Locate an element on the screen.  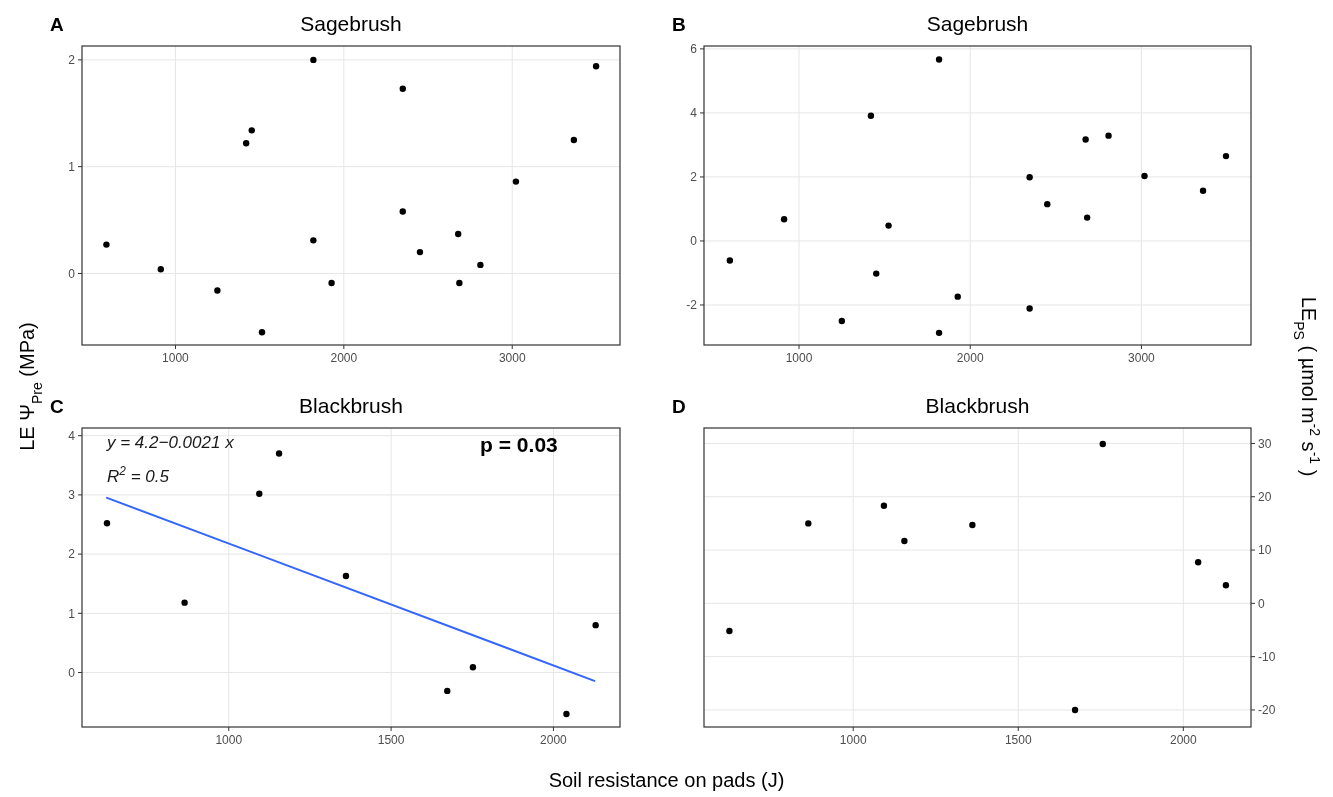
text: D is located at coordinates (679, 406).